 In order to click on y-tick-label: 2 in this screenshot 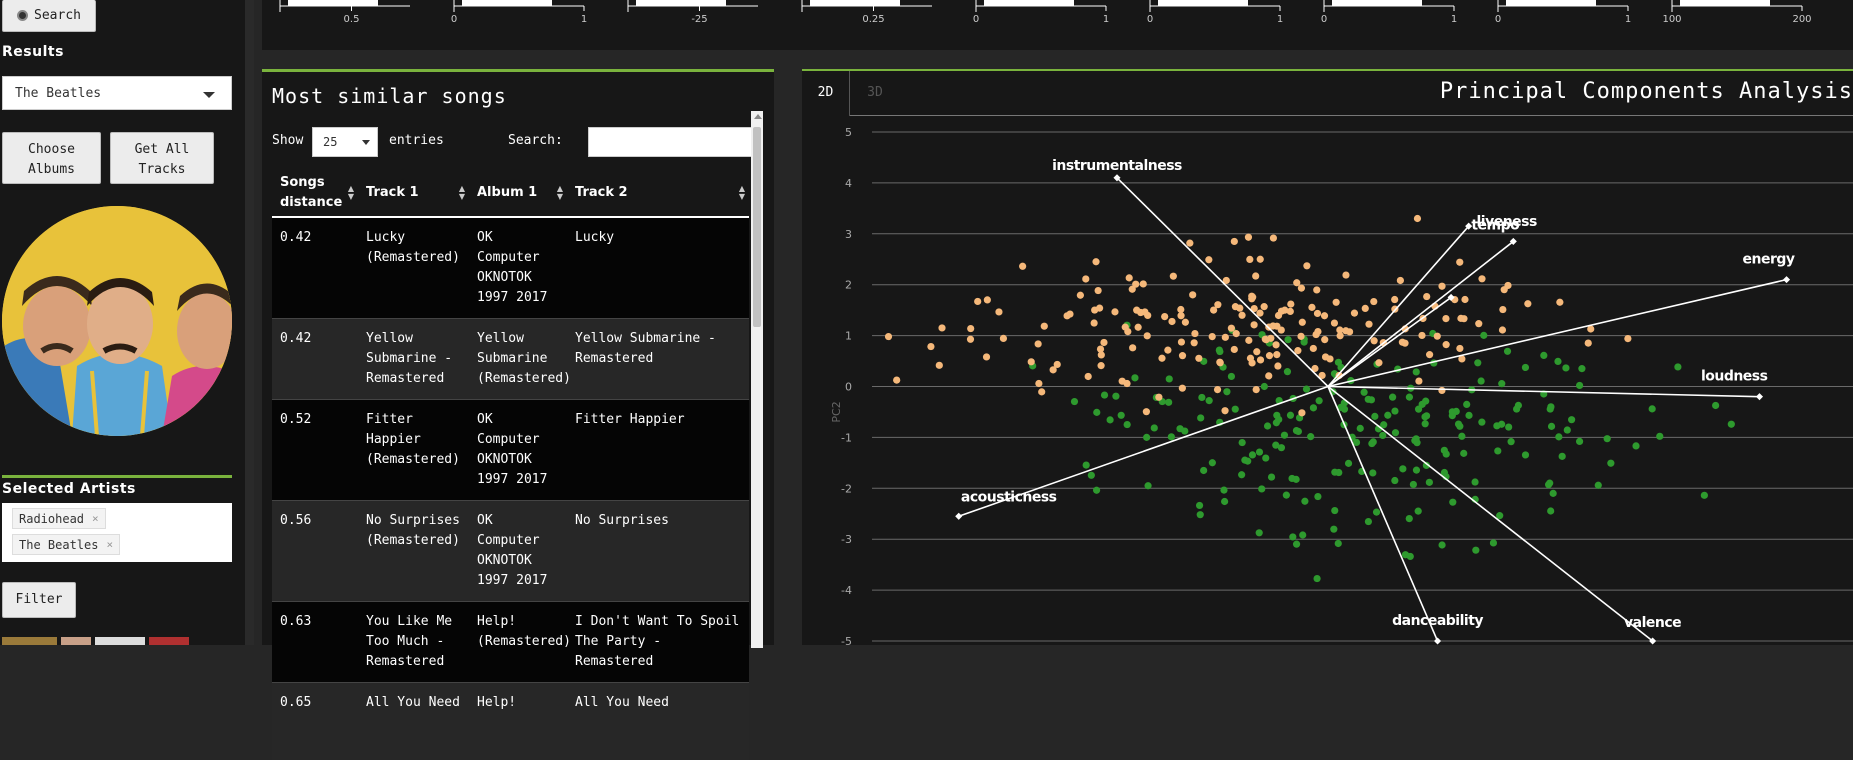, I will do `click(848, 285)`.